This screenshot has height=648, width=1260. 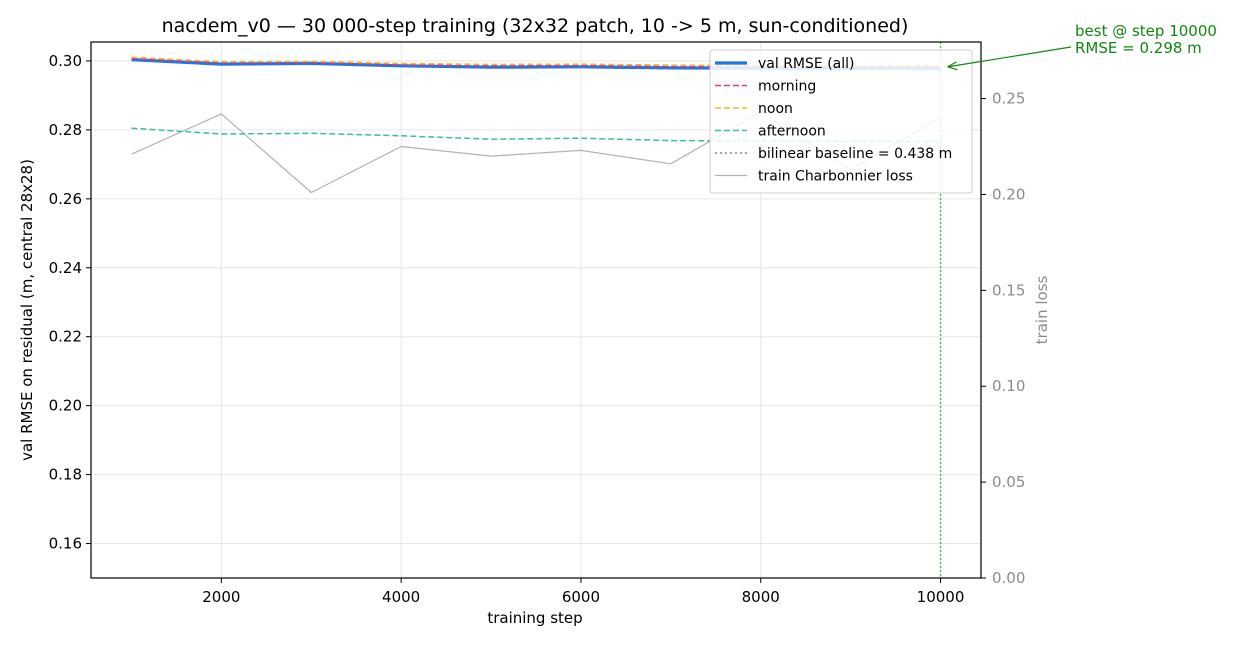 What do you see at coordinates (1008, 386) in the screenshot?
I see `y2-tick-label: 0.10` at bounding box center [1008, 386].